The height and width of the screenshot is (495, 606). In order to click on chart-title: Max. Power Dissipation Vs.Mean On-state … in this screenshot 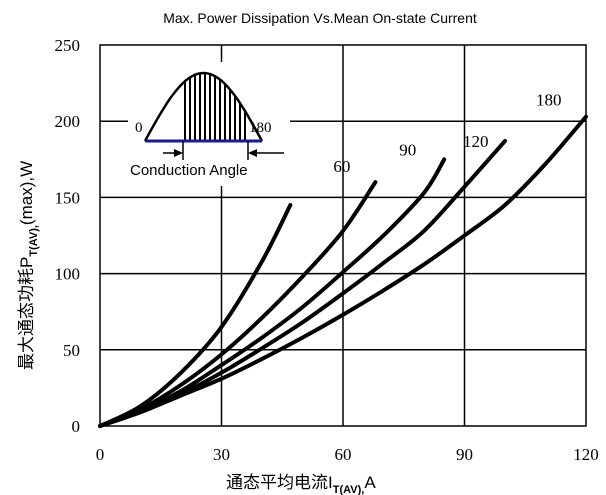, I will do `click(320, 18)`.